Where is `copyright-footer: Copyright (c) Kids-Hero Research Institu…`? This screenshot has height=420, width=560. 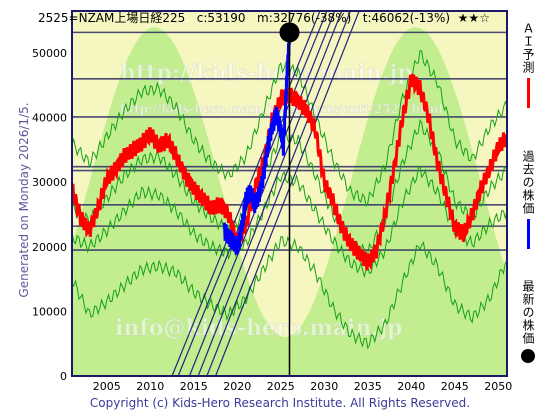
copyright-footer: Copyright (c) Kids-Hero Research Institu… is located at coordinates (280, 403).